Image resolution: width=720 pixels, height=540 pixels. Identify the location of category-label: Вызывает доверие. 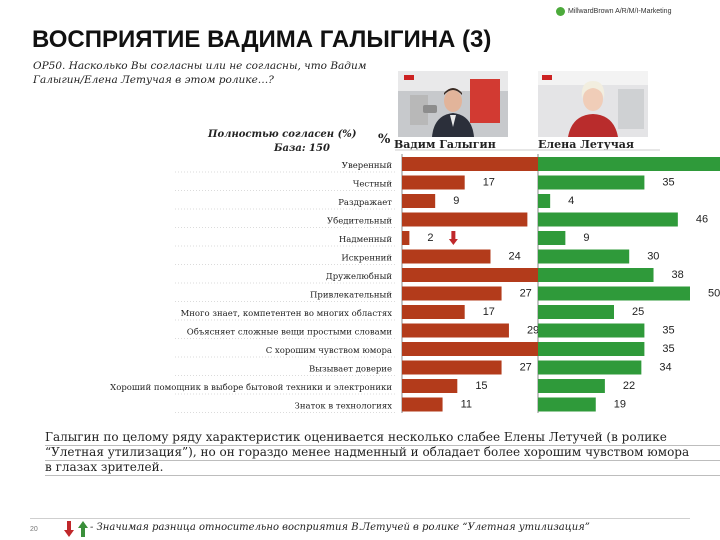
(350, 370).